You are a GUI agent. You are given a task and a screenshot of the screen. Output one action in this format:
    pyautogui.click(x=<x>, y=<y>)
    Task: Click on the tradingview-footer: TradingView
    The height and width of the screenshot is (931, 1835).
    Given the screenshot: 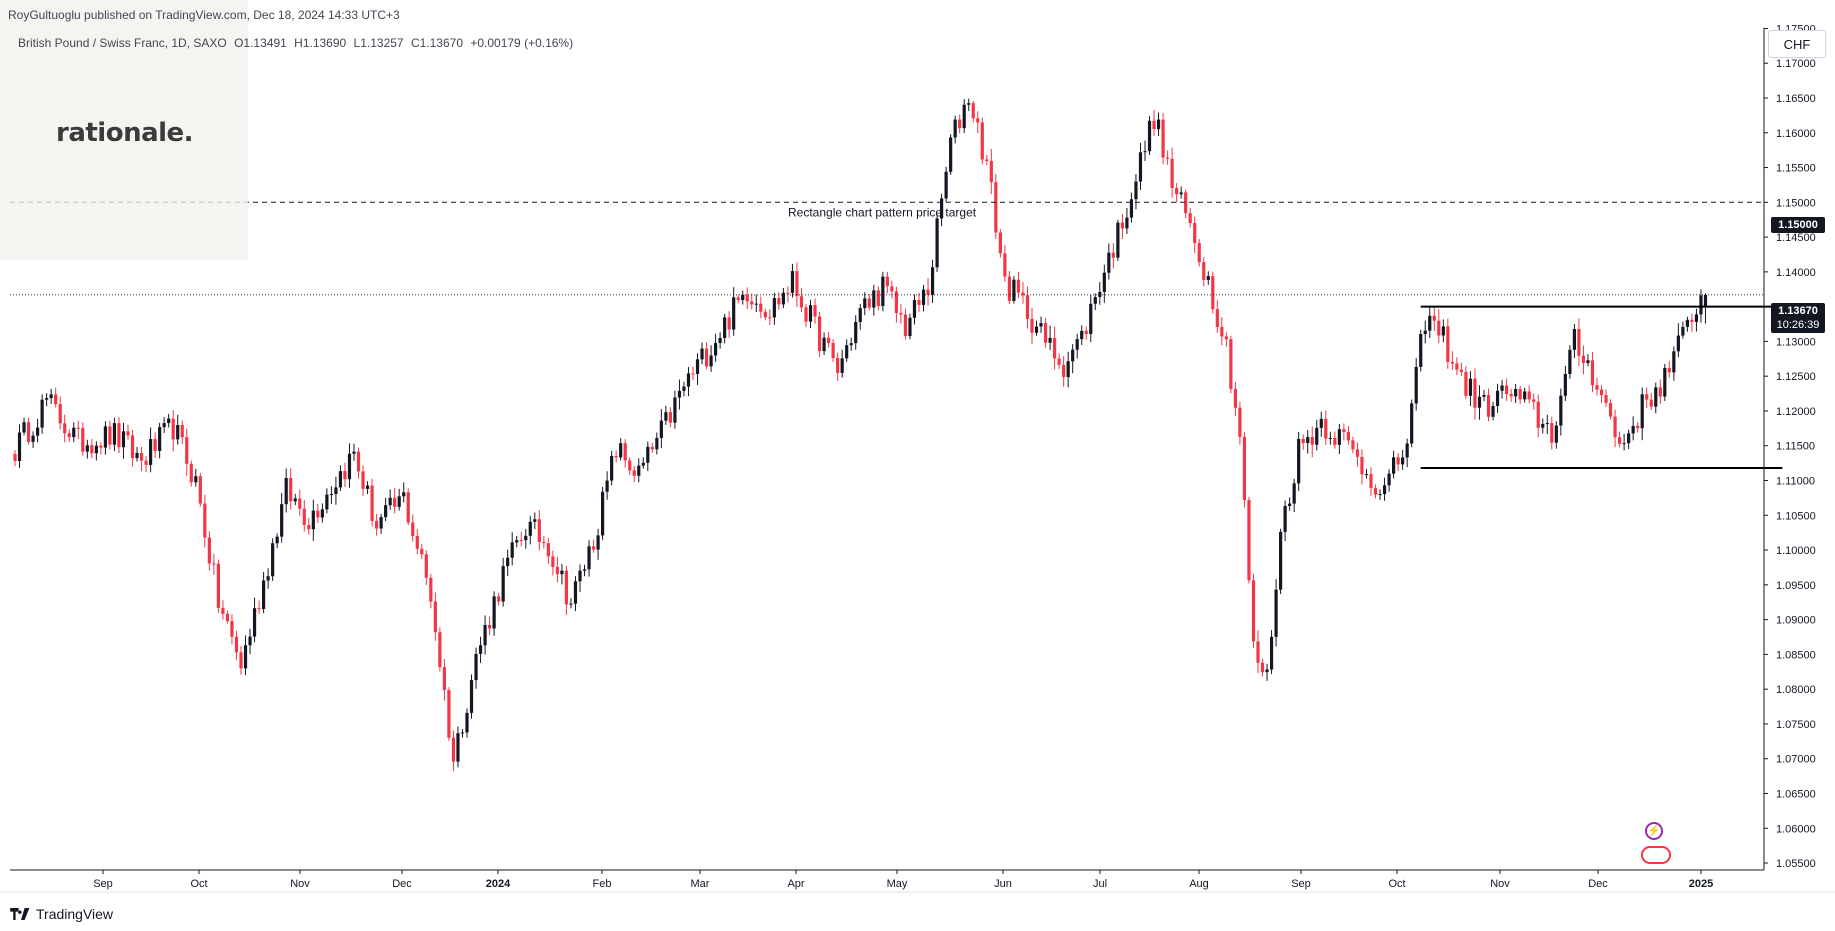 What is the action you would take?
    pyautogui.click(x=61, y=914)
    